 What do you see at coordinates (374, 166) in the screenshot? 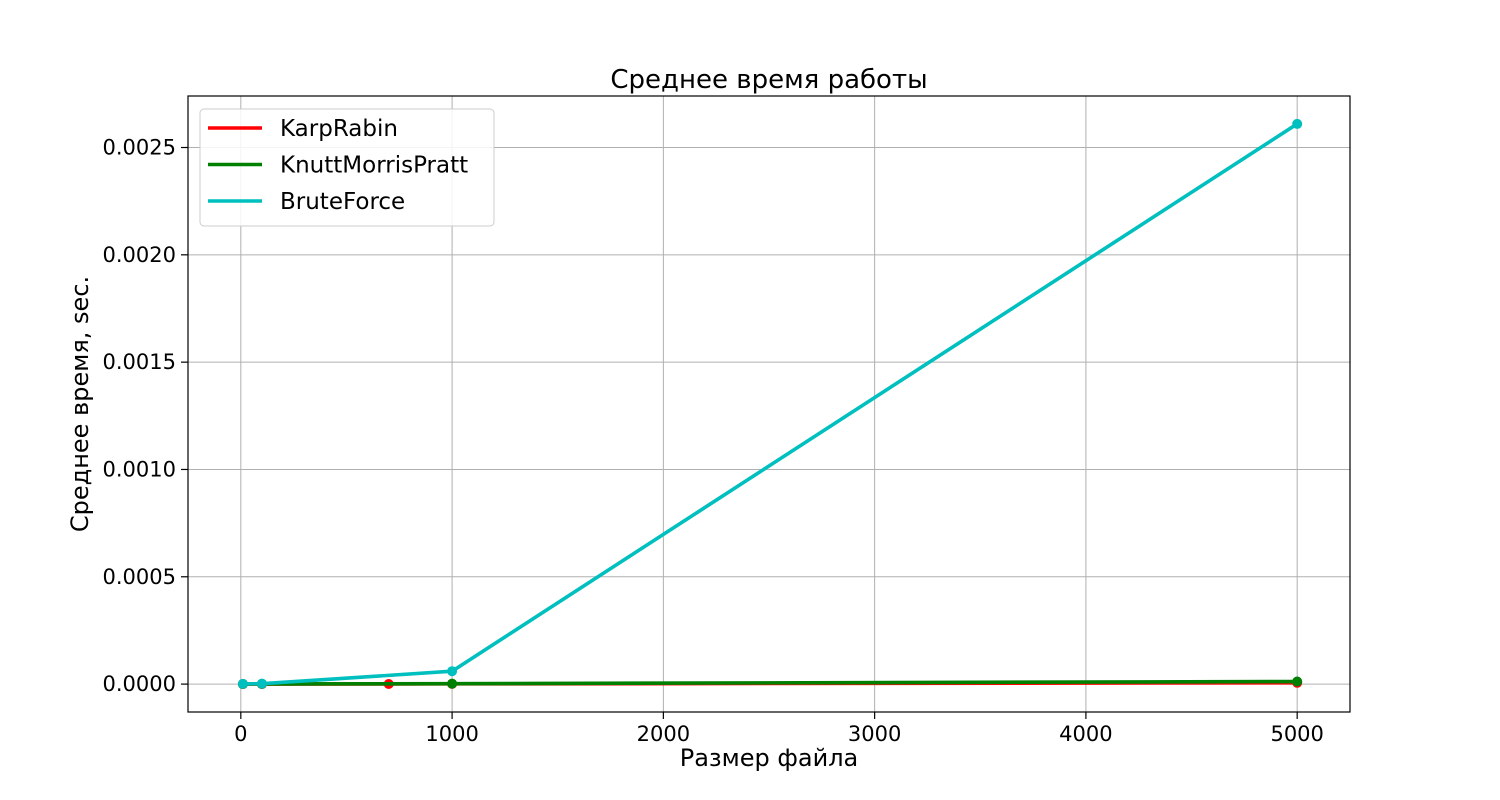
I see `legend-label: KnuttMorrisPratt` at bounding box center [374, 166].